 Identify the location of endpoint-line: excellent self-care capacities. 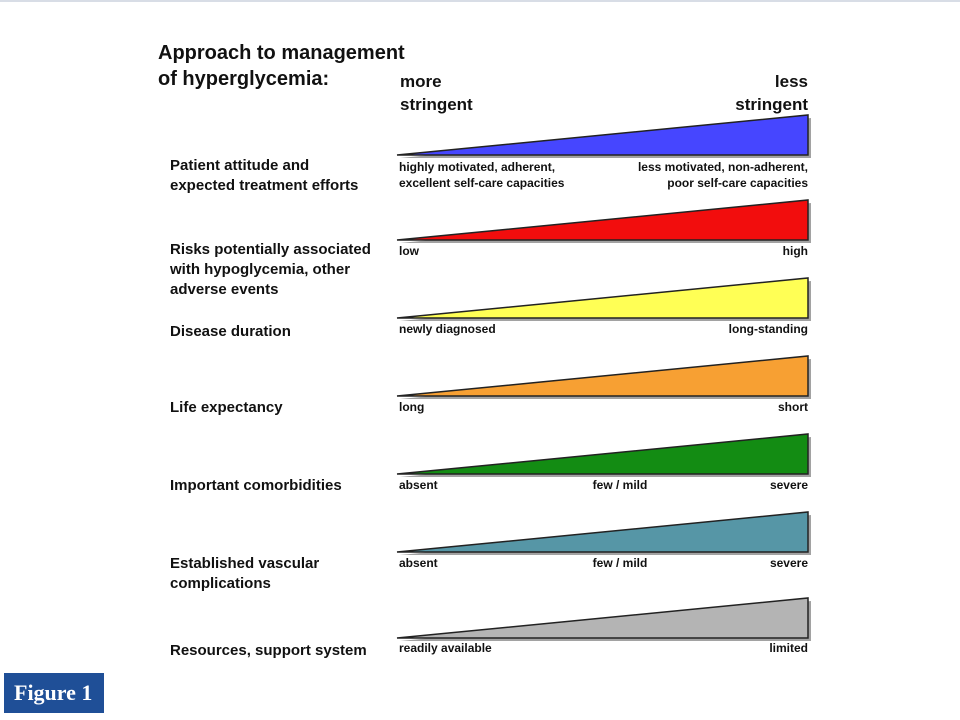
(482, 183).